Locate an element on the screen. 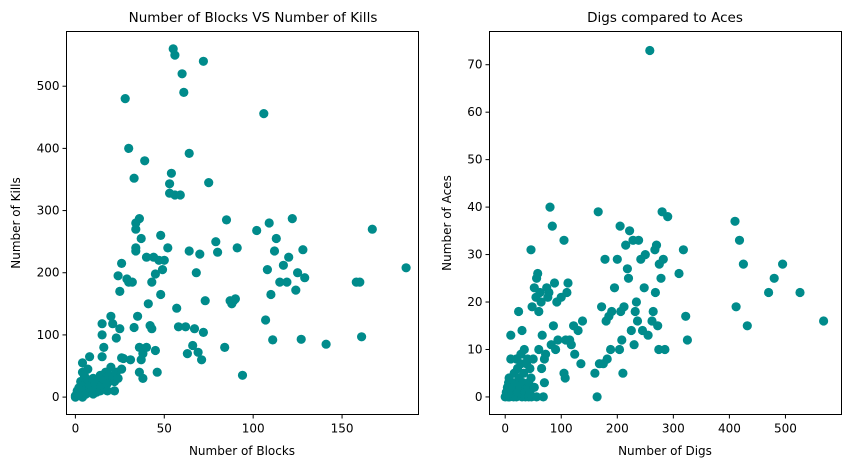 The width and height of the screenshot is (850, 468). y-tick-label: 100 is located at coordinates (48, 335).